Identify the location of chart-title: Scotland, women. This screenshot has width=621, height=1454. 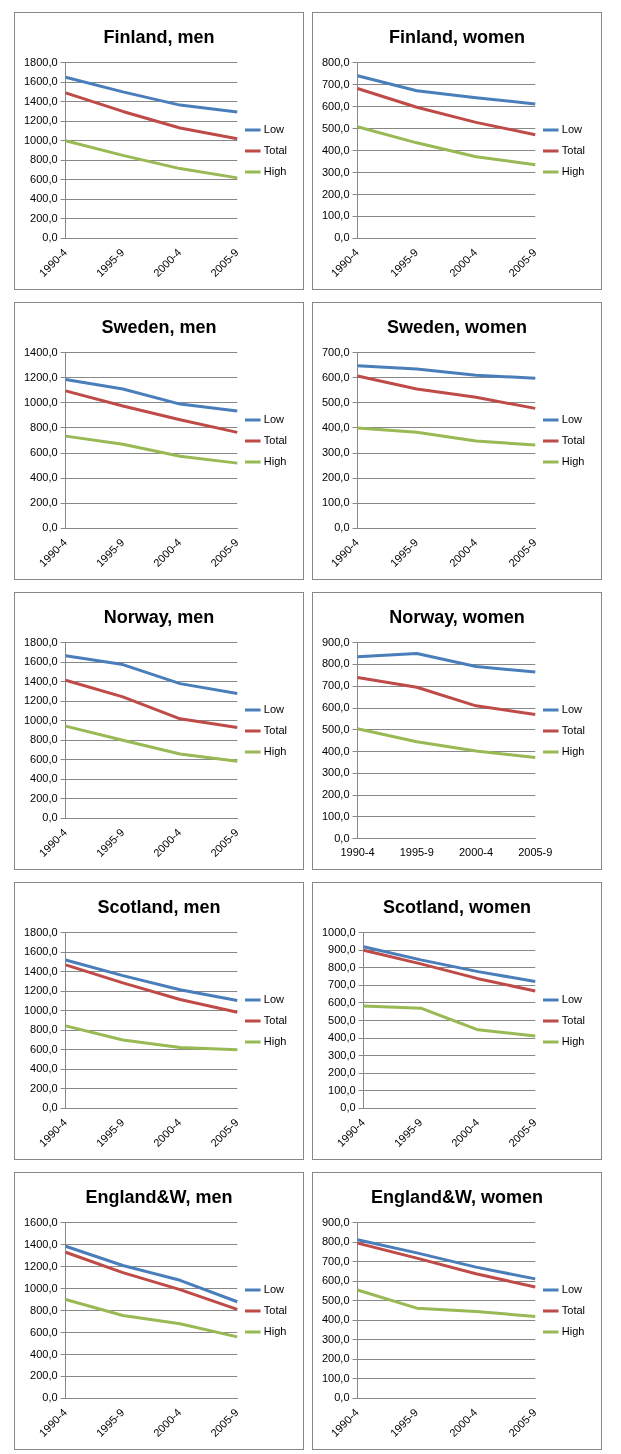
(457, 906).